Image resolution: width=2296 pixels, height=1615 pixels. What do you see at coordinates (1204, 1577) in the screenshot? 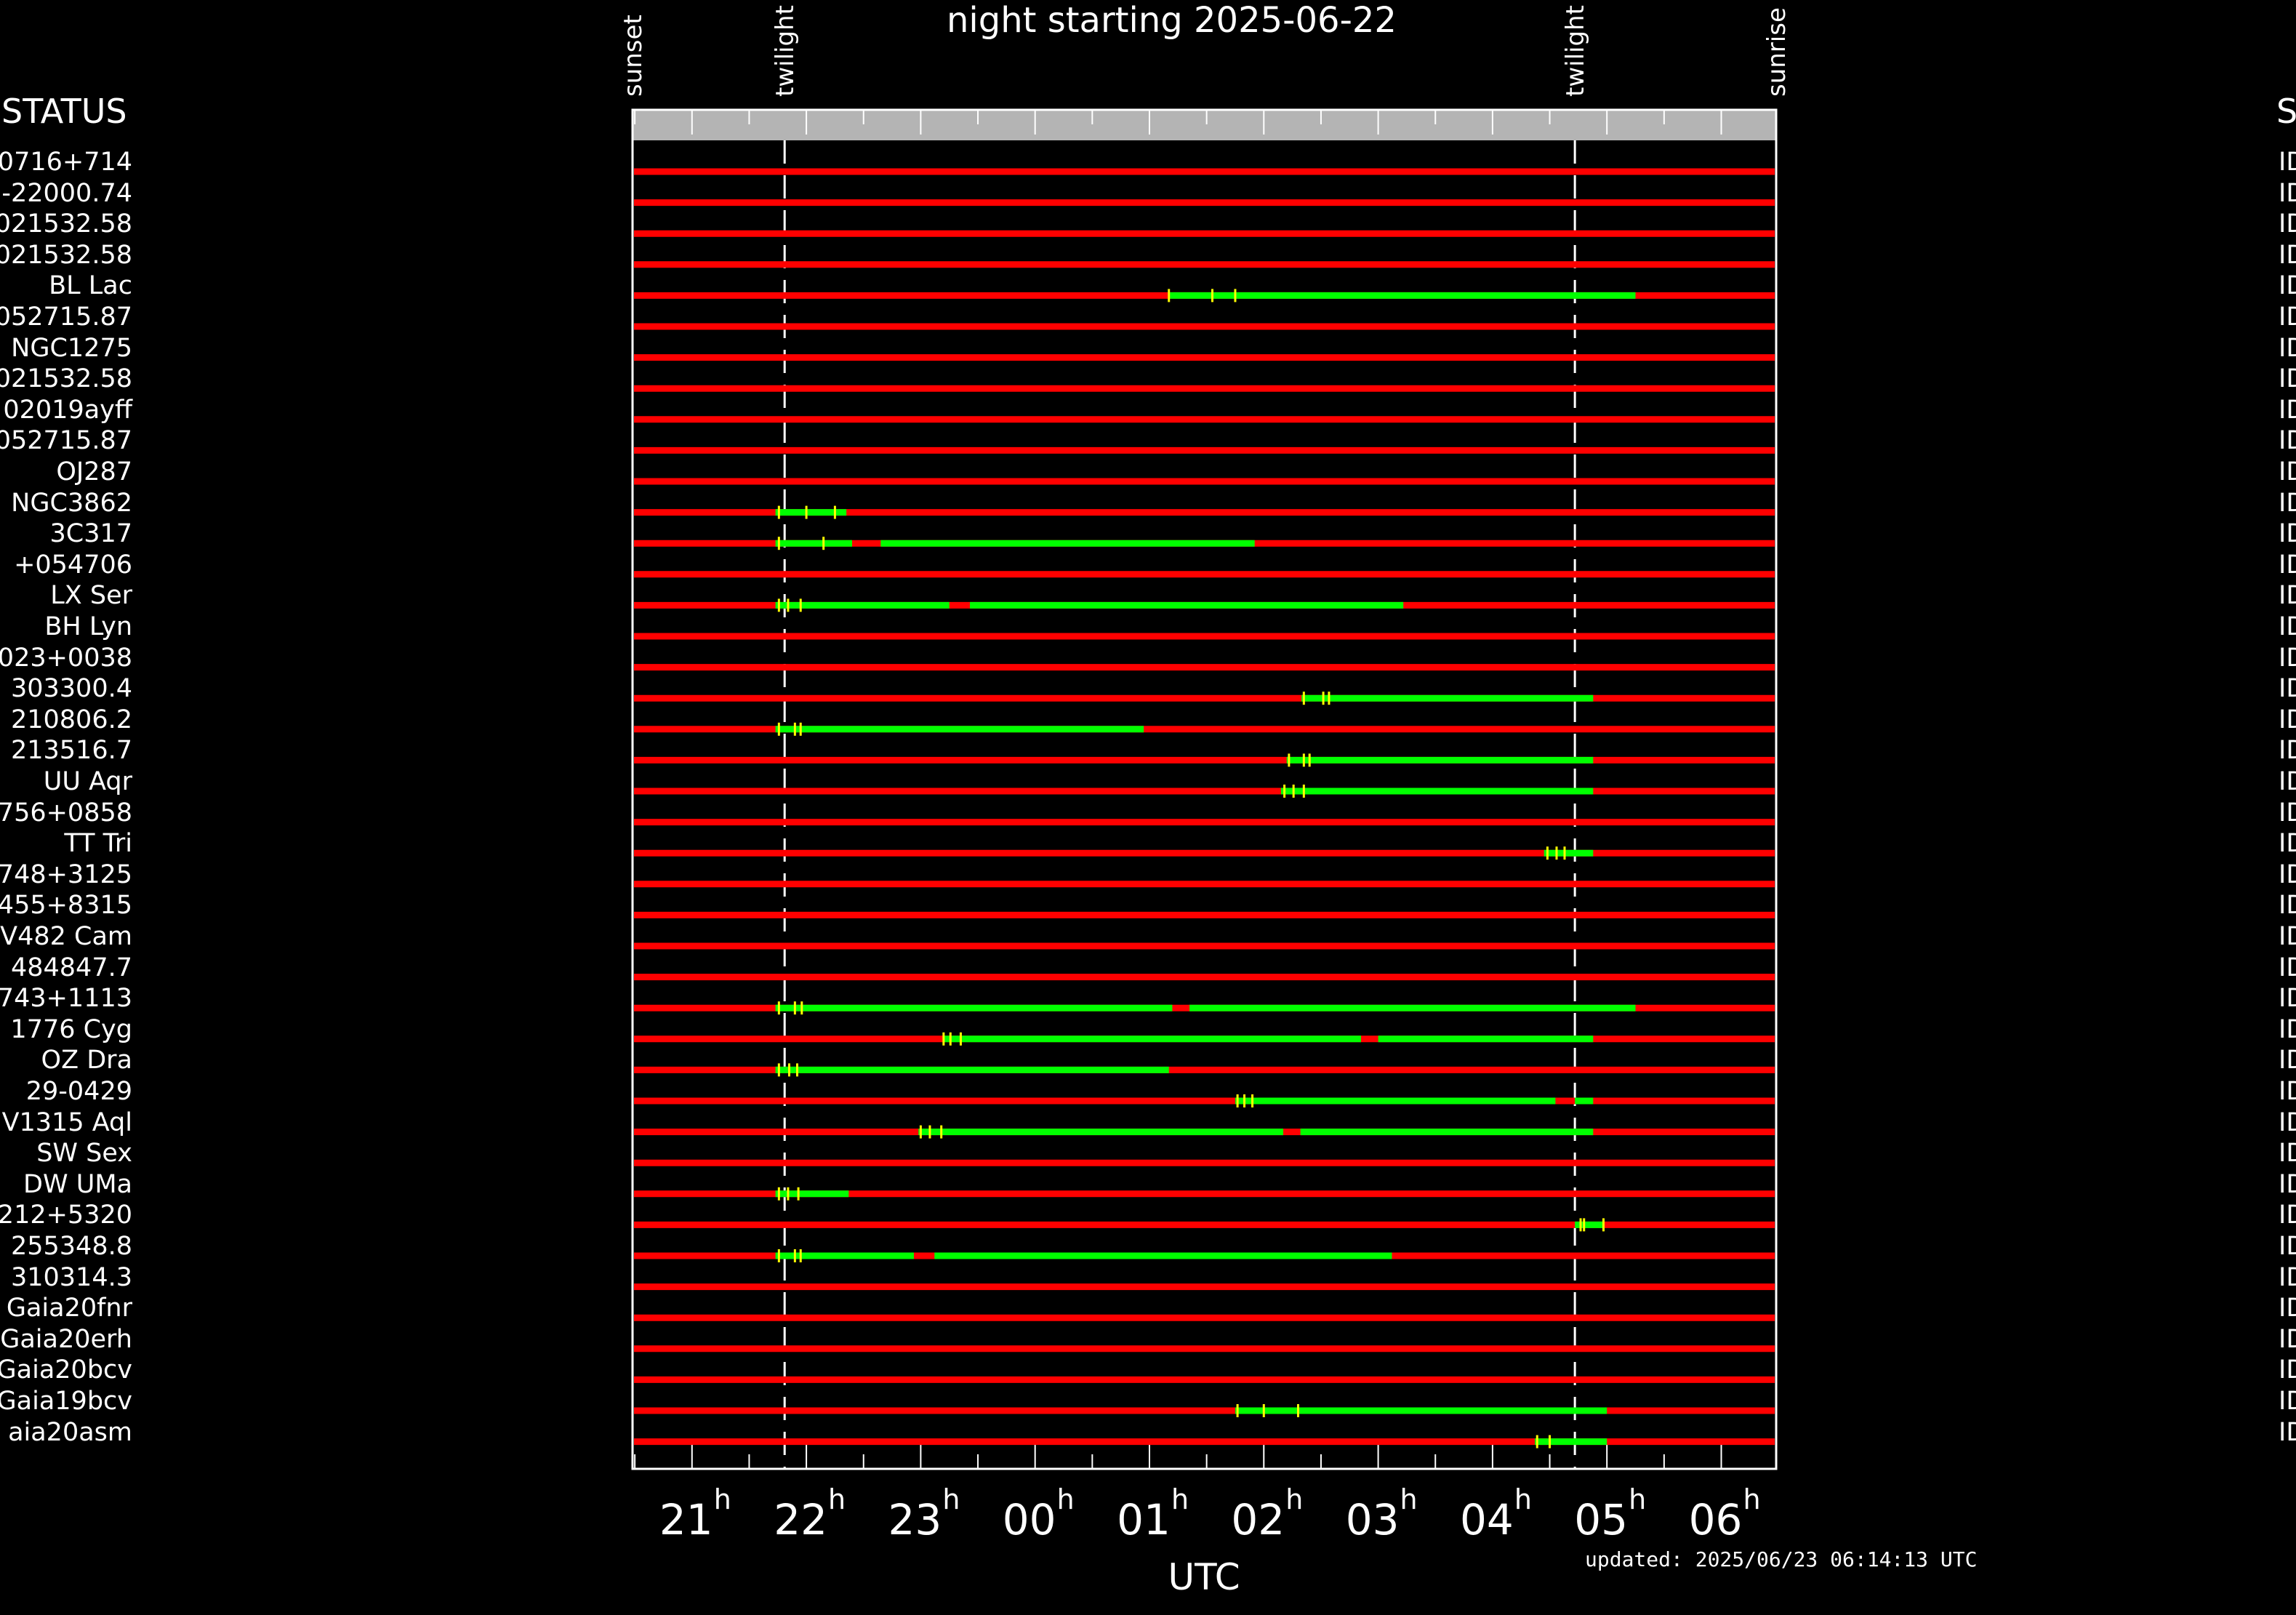
I see `x-axis-label: UTC` at bounding box center [1204, 1577].